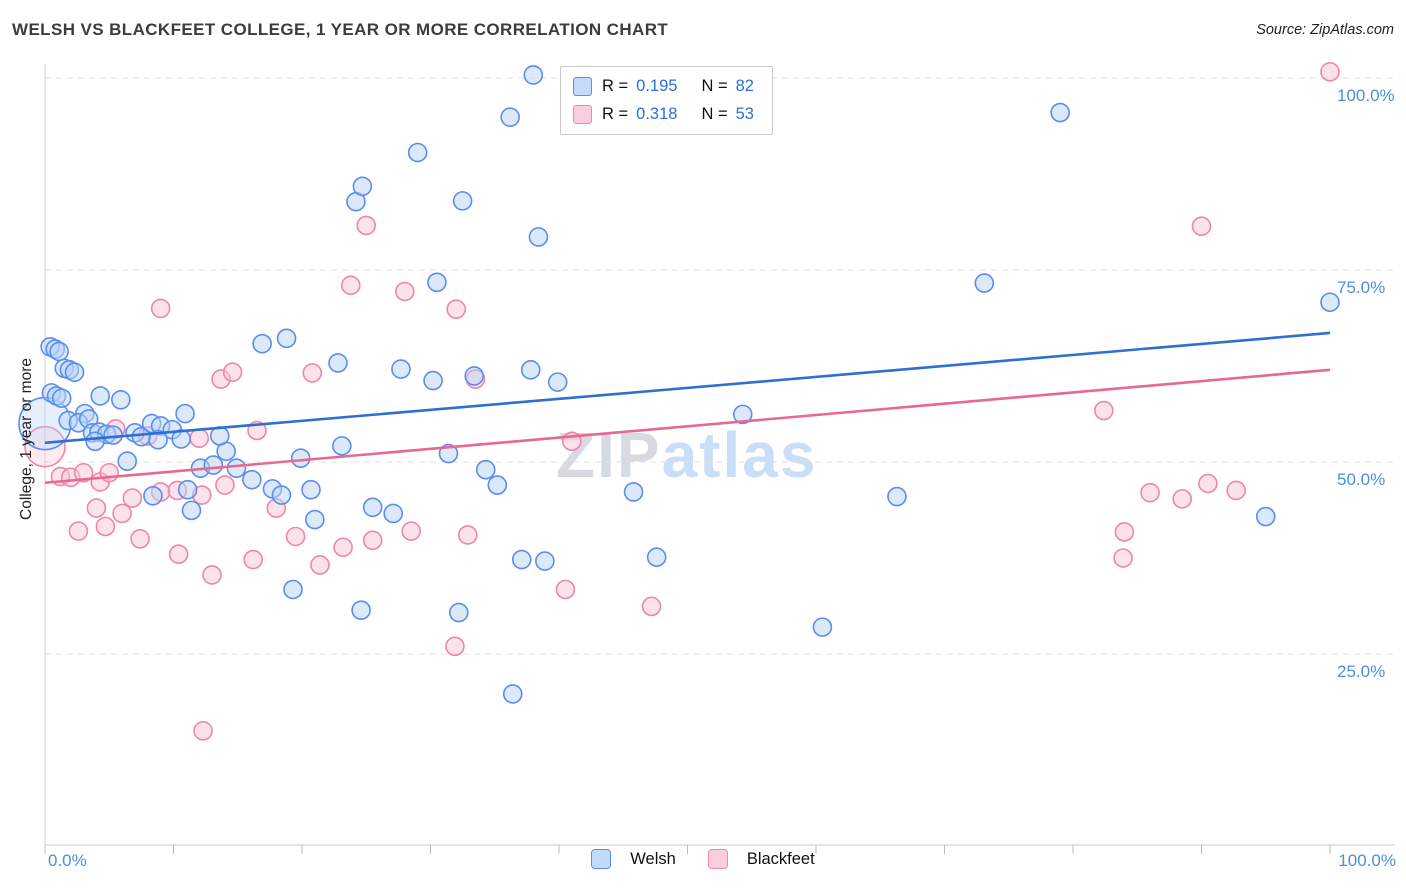  What do you see at coordinates (1361, 287) in the screenshot?
I see `y-axis-tick-label: 75.0%` at bounding box center [1361, 287].